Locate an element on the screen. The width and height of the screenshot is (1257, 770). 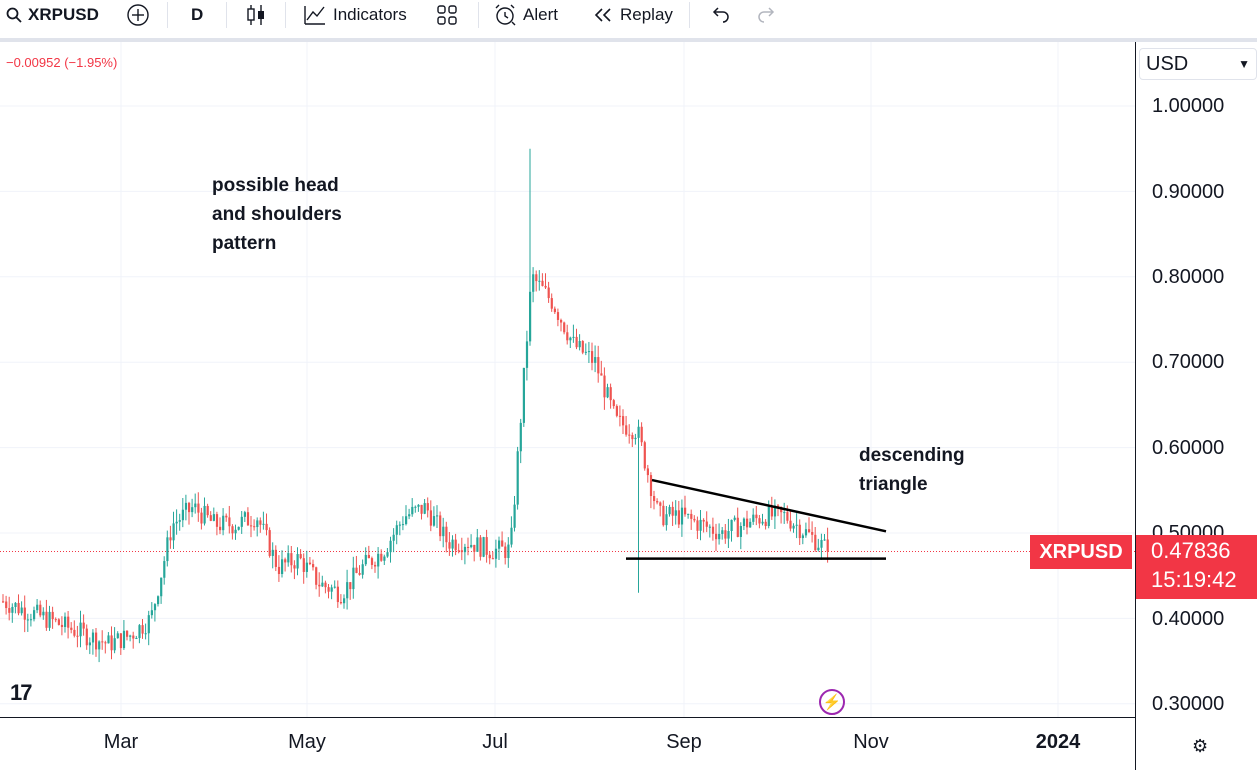
currency-selector: USD ▼ is located at coordinates (1198, 64).